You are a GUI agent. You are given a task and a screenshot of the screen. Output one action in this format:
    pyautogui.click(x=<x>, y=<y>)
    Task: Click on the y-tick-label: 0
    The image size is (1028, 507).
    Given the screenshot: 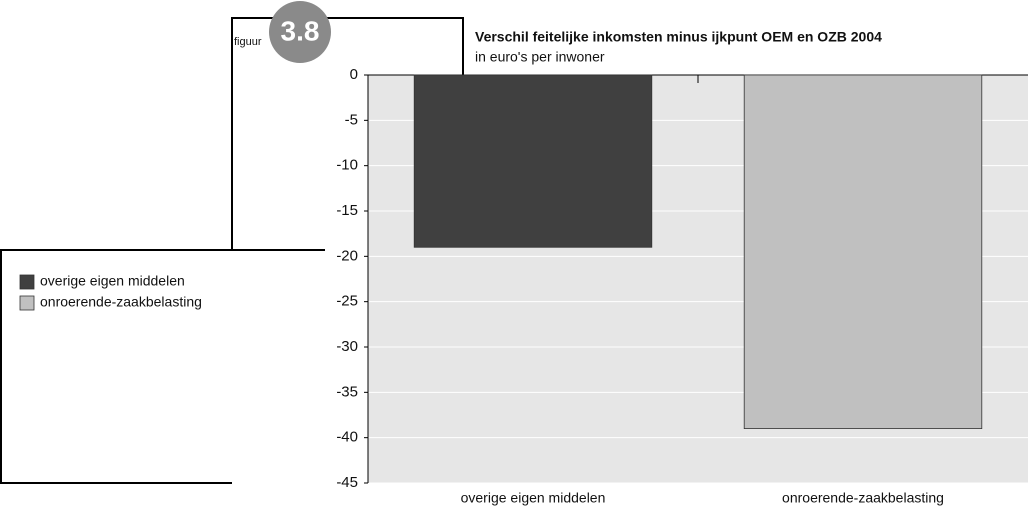 What is the action you would take?
    pyautogui.click(x=354, y=74)
    